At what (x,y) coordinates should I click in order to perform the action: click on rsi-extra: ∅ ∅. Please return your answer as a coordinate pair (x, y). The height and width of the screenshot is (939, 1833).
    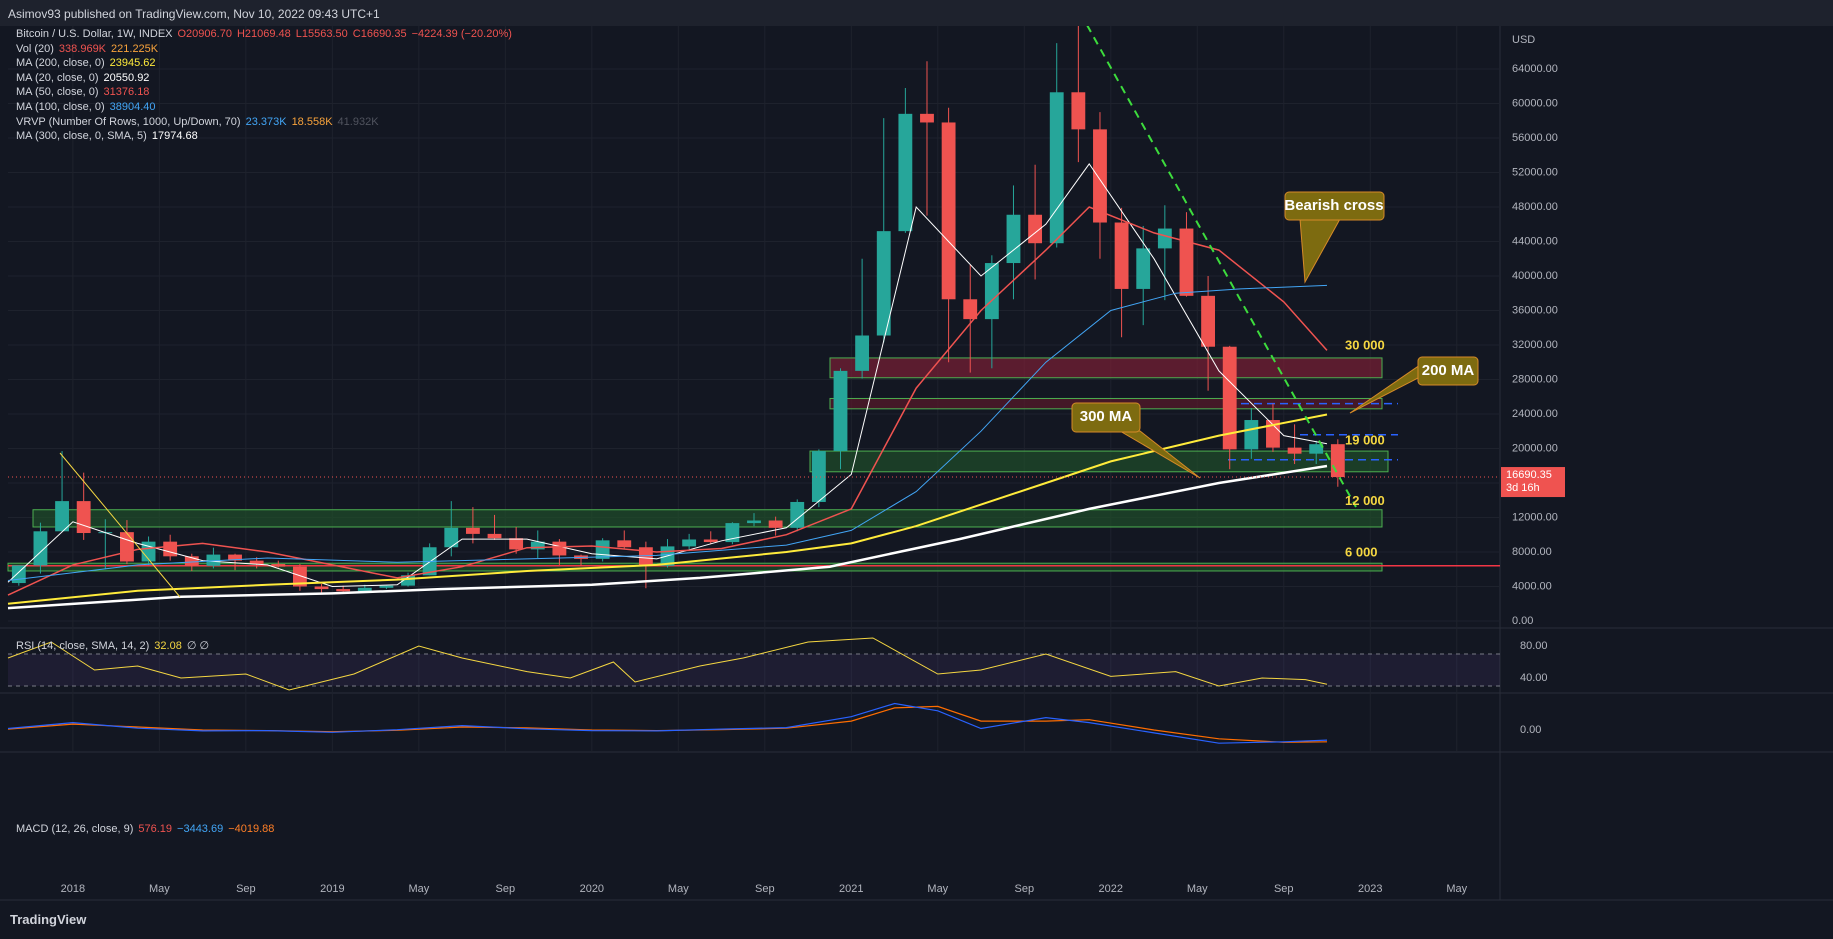
    Looking at the image, I should click on (198, 646).